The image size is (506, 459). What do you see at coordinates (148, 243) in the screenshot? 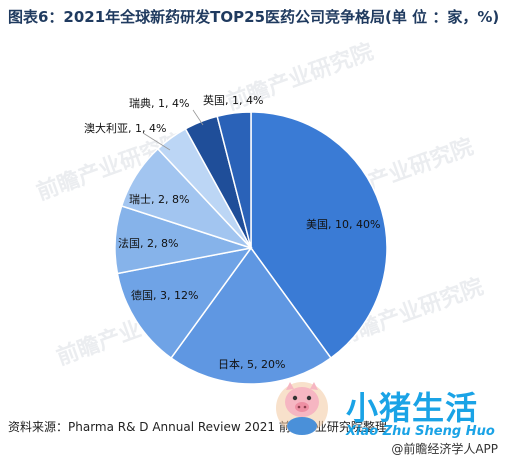
I see `slice-label: 法国, 2, 8%` at bounding box center [148, 243].